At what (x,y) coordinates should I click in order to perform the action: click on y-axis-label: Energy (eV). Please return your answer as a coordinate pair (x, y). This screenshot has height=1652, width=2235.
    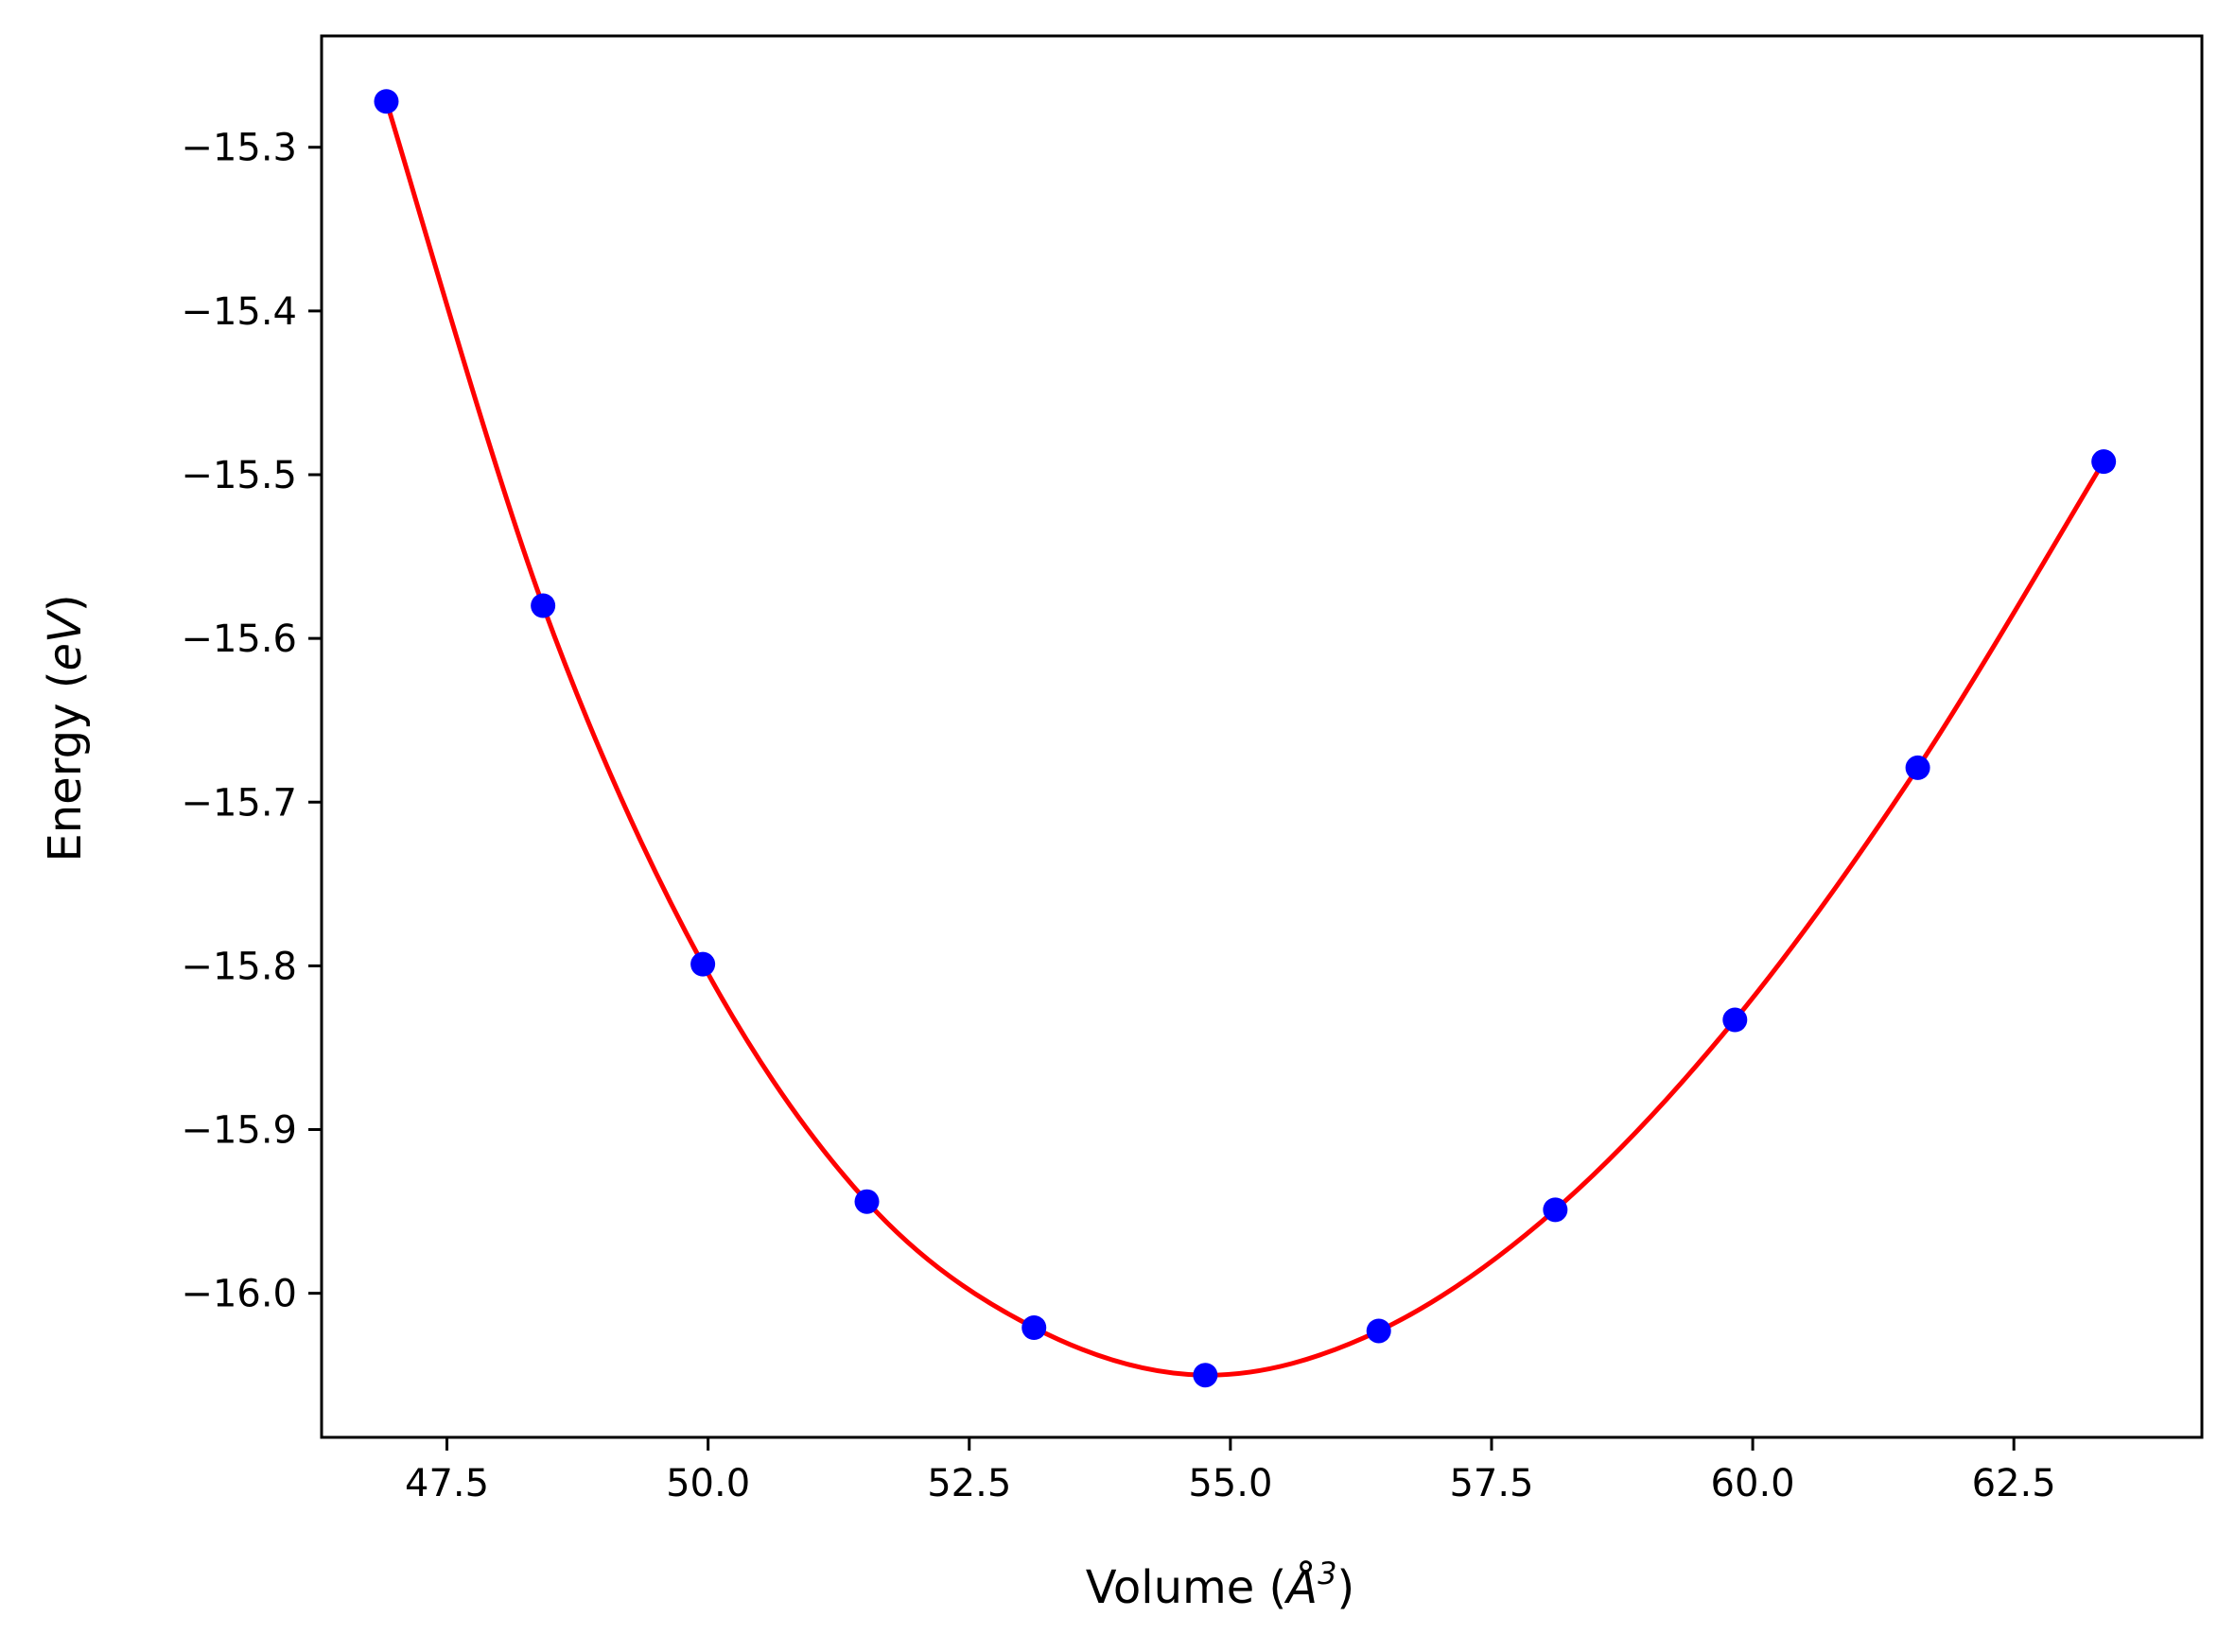
    Looking at the image, I should click on (65, 728).